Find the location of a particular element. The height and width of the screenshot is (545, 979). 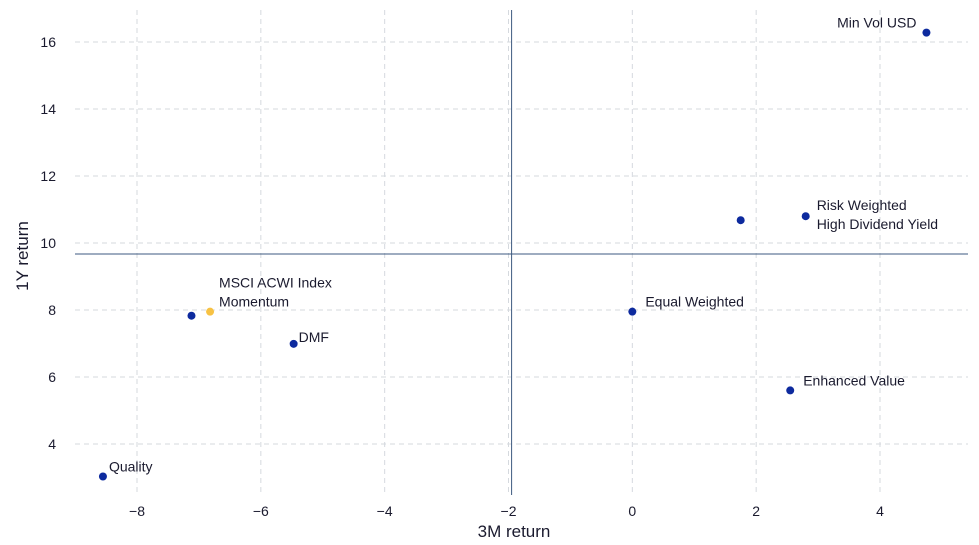

point-label-line: Quality is located at coordinates (131, 466).